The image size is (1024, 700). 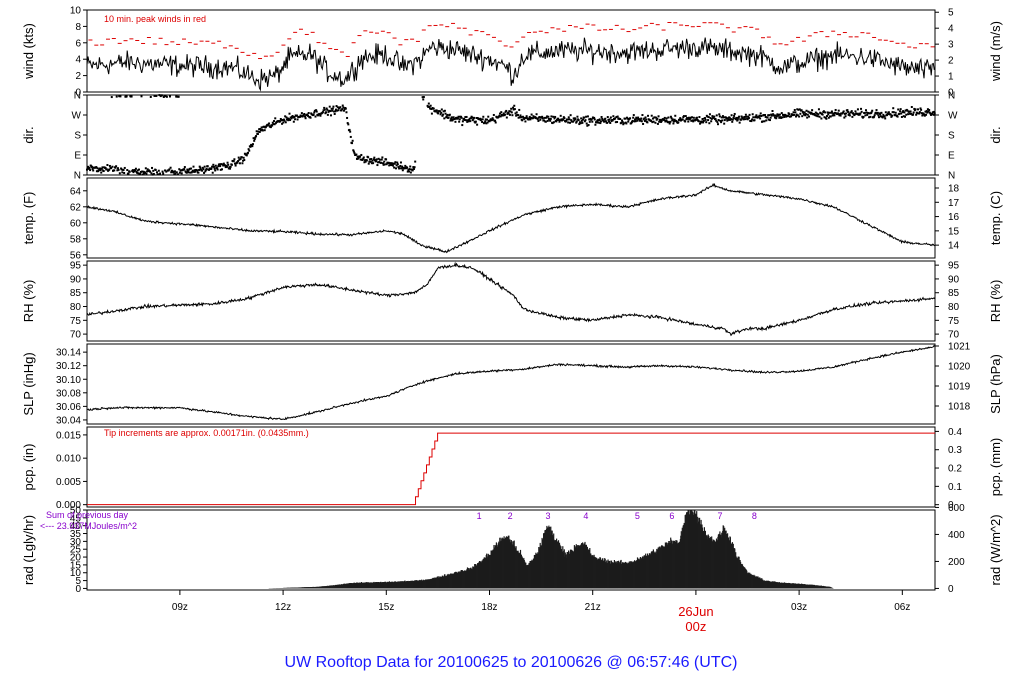 I want to click on slp-ytick-label-left: 30.04, so click(x=68, y=420).